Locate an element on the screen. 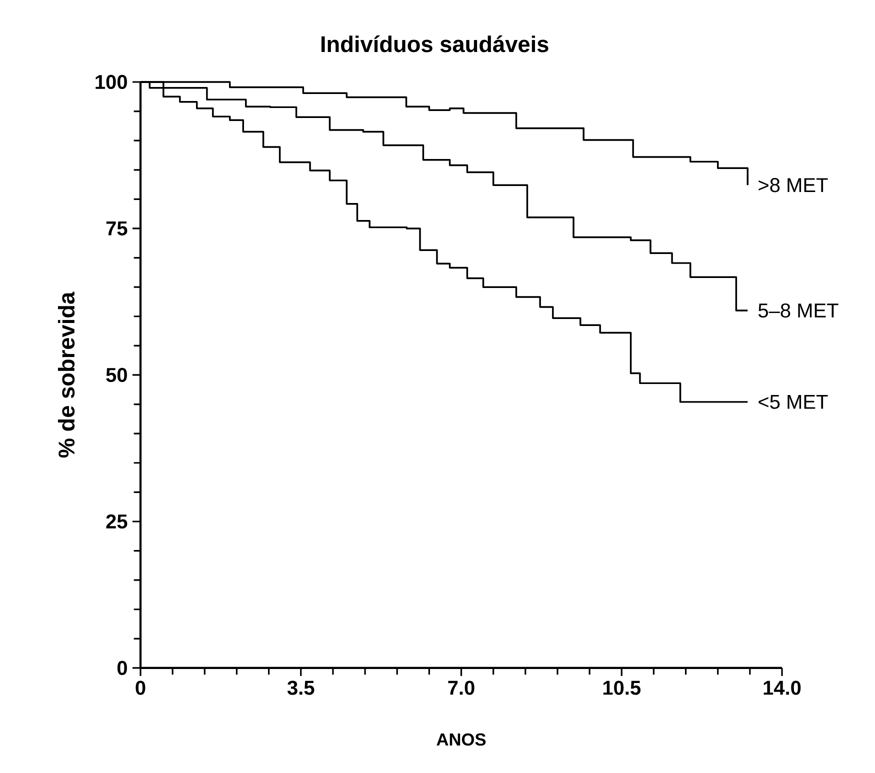 The width and height of the screenshot is (875, 773). x-tick-label: 14.0 is located at coordinates (782, 687).